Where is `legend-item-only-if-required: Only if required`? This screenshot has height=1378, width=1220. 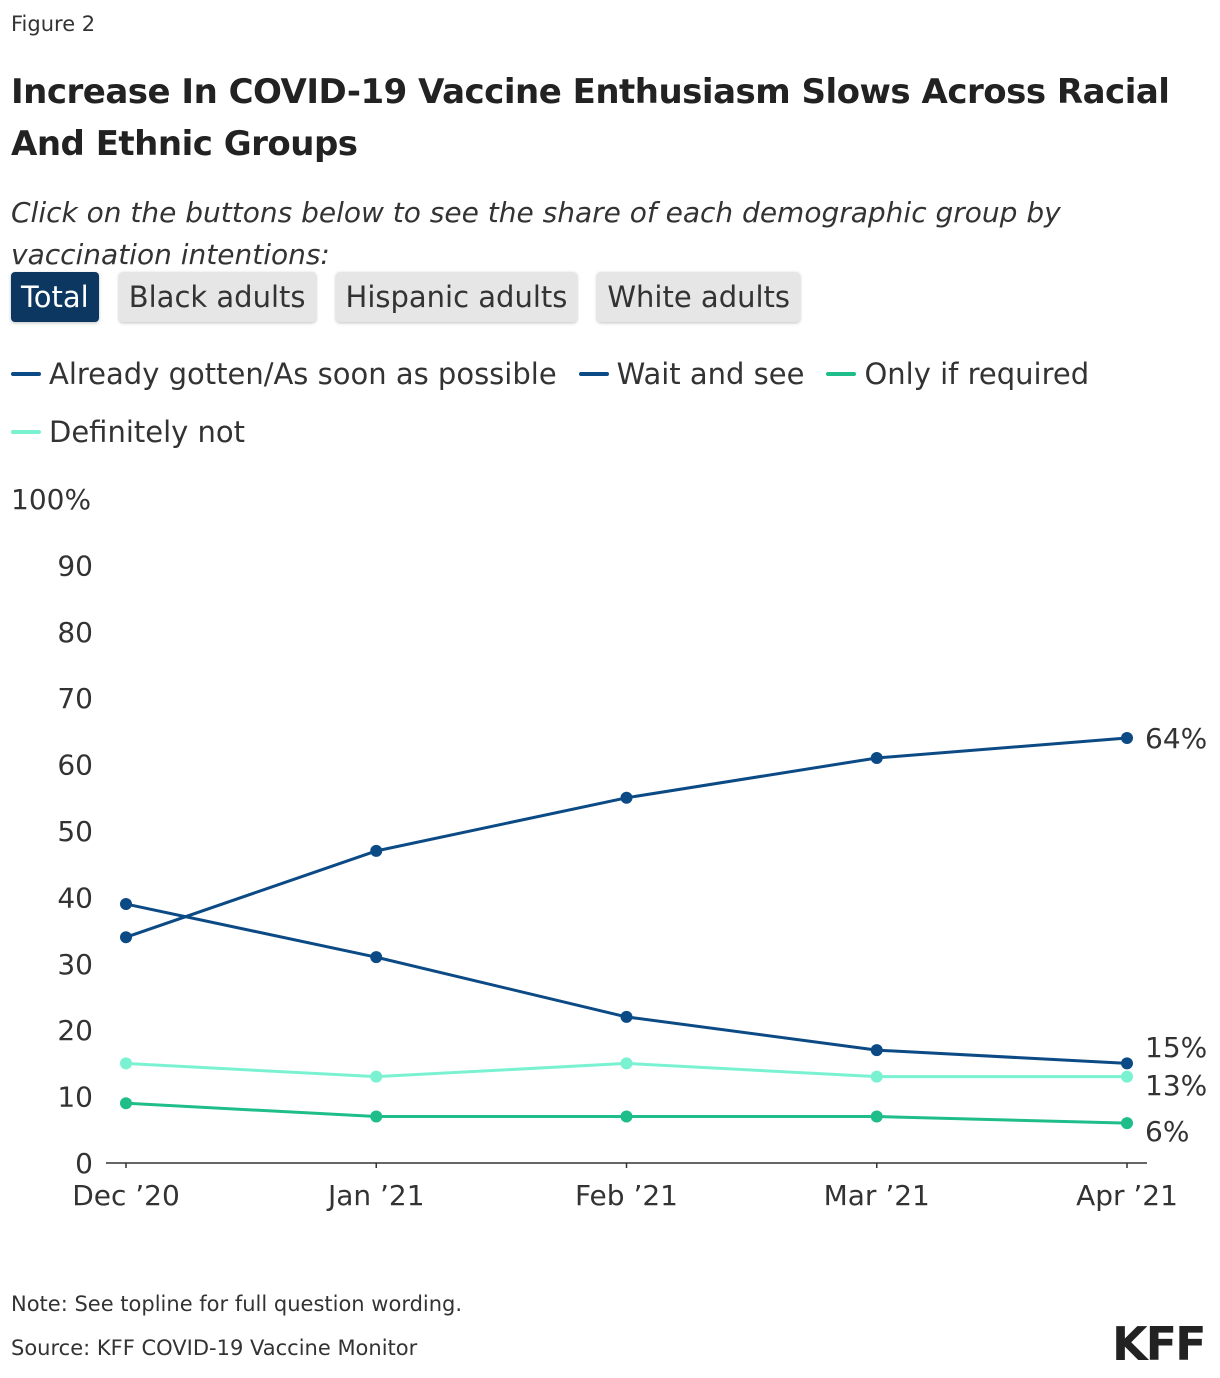 legend-item-only-if-required: Only if required is located at coordinates (957, 374).